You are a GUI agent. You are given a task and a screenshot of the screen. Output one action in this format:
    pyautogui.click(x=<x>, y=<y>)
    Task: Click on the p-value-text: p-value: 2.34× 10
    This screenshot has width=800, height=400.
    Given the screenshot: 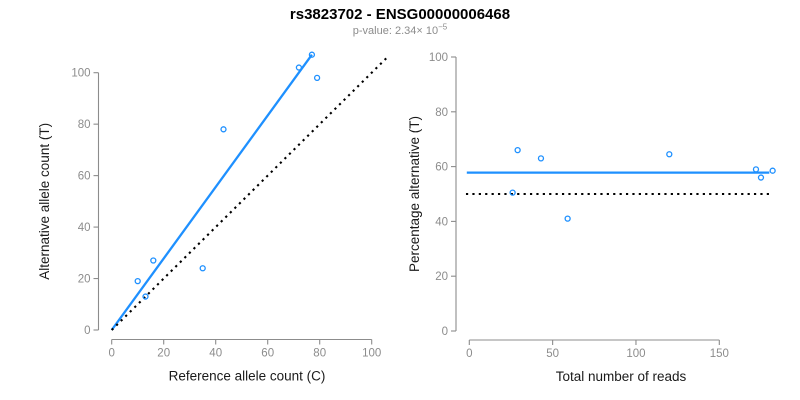 What is the action you would take?
    pyautogui.click(x=395, y=31)
    